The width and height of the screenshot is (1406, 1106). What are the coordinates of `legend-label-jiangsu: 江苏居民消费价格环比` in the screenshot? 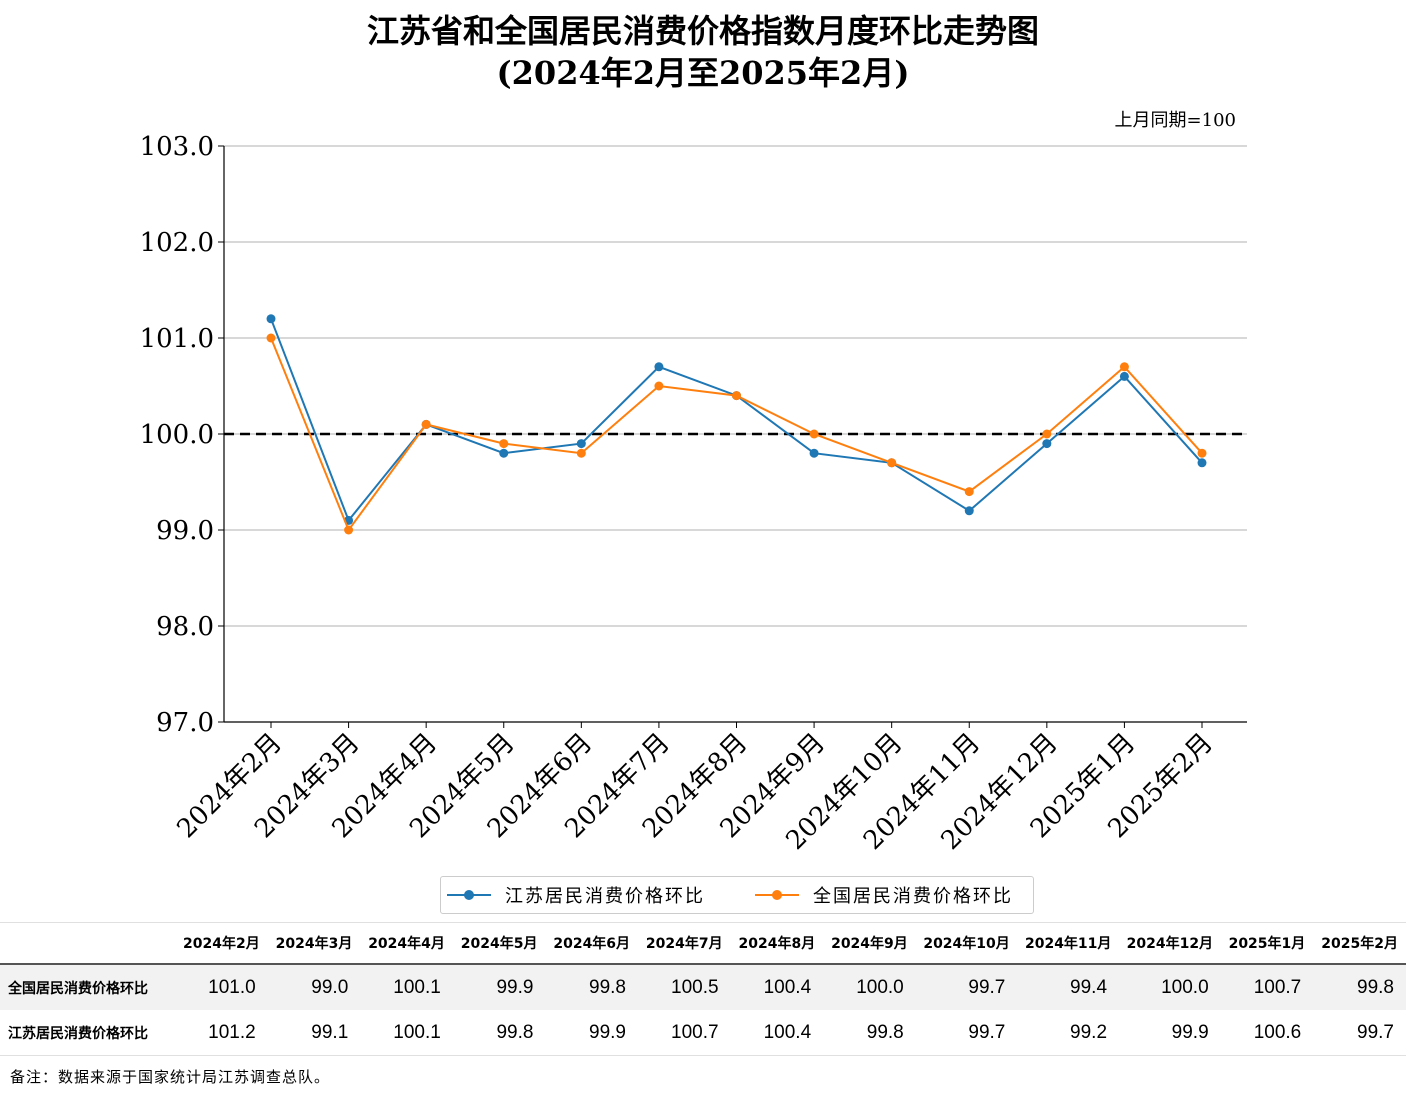 It's located at (605, 896).